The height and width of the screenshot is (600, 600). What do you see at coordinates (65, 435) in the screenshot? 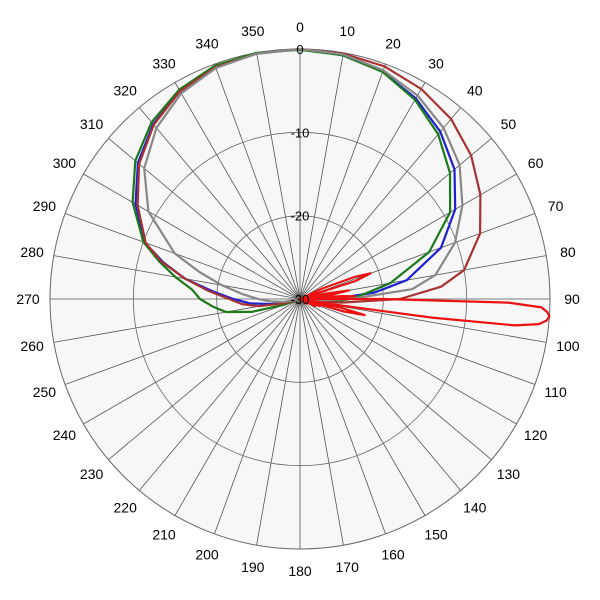
I see `angle-tick-label-240: 240` at bounding box center [65, 435].